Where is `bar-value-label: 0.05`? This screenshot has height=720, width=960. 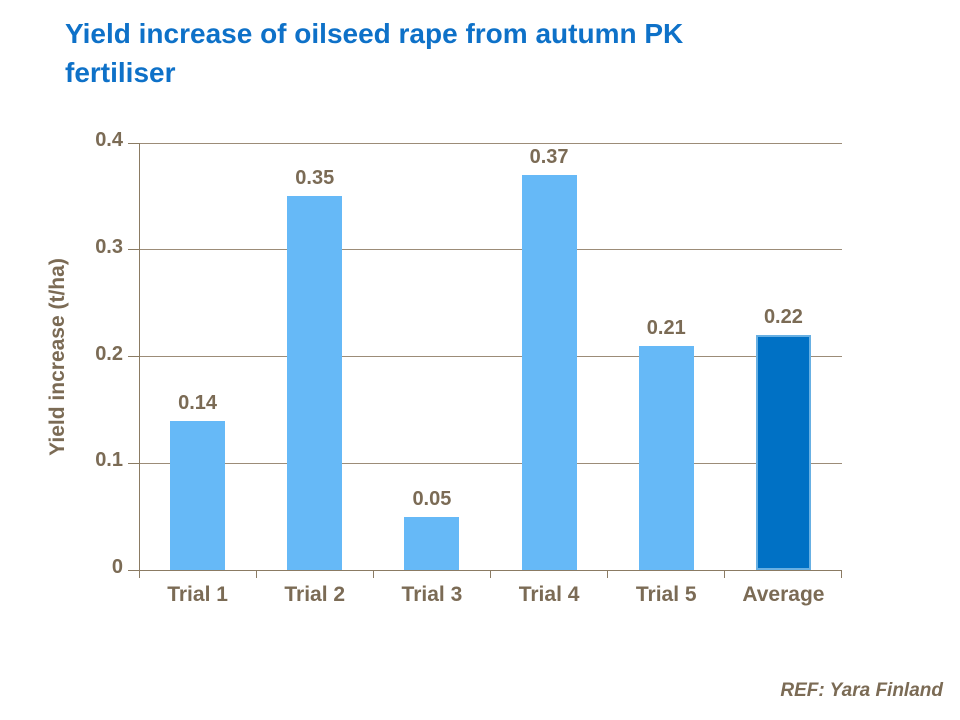 bar-value-label: 0.05 is located at coordinates (432, 499).